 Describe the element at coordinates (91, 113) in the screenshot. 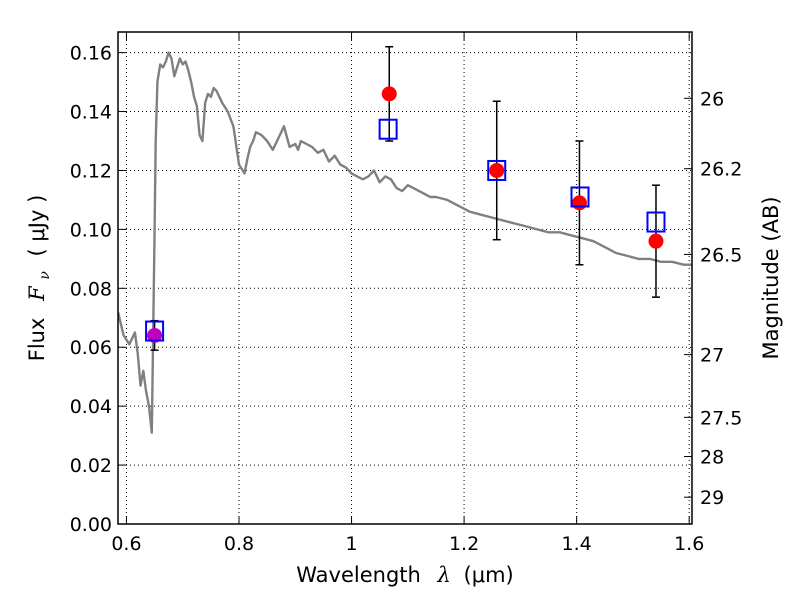

I see `y-tick-label: 0.14` at that location.